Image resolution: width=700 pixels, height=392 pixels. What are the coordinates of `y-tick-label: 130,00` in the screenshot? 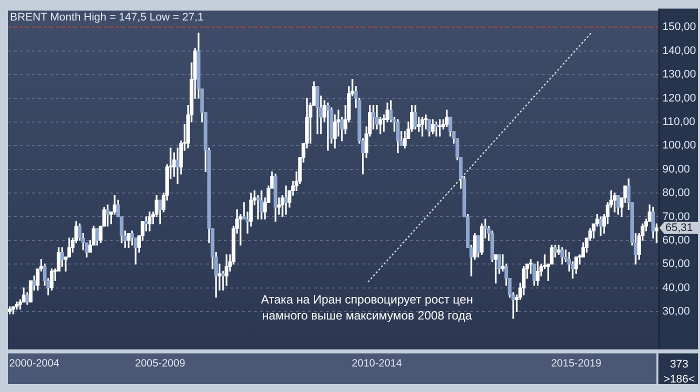 It's located at (679, 74).